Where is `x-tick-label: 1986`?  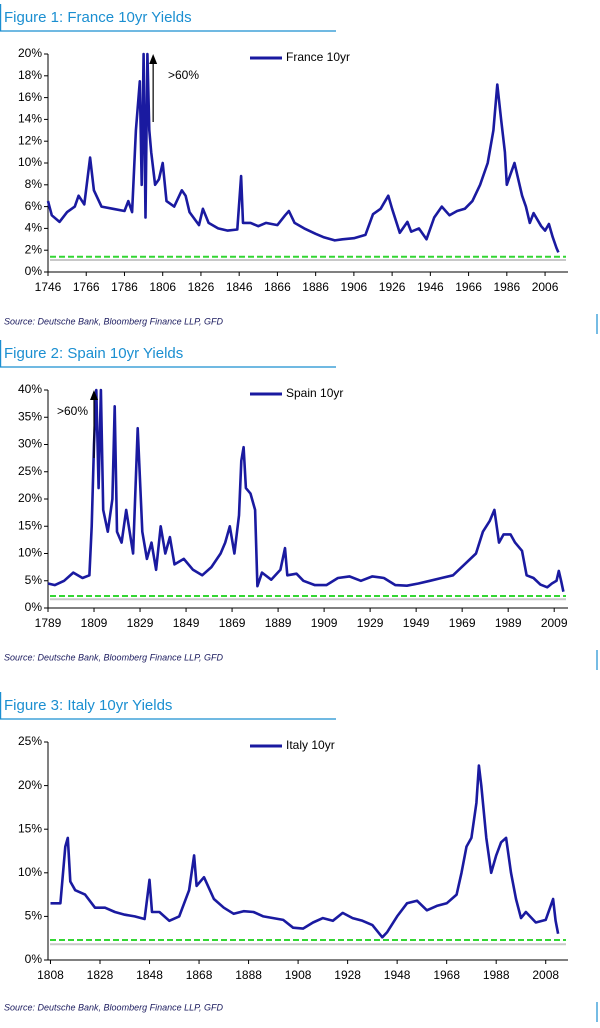
x-tick-label: 1986 is located at coordinates (506, 287).